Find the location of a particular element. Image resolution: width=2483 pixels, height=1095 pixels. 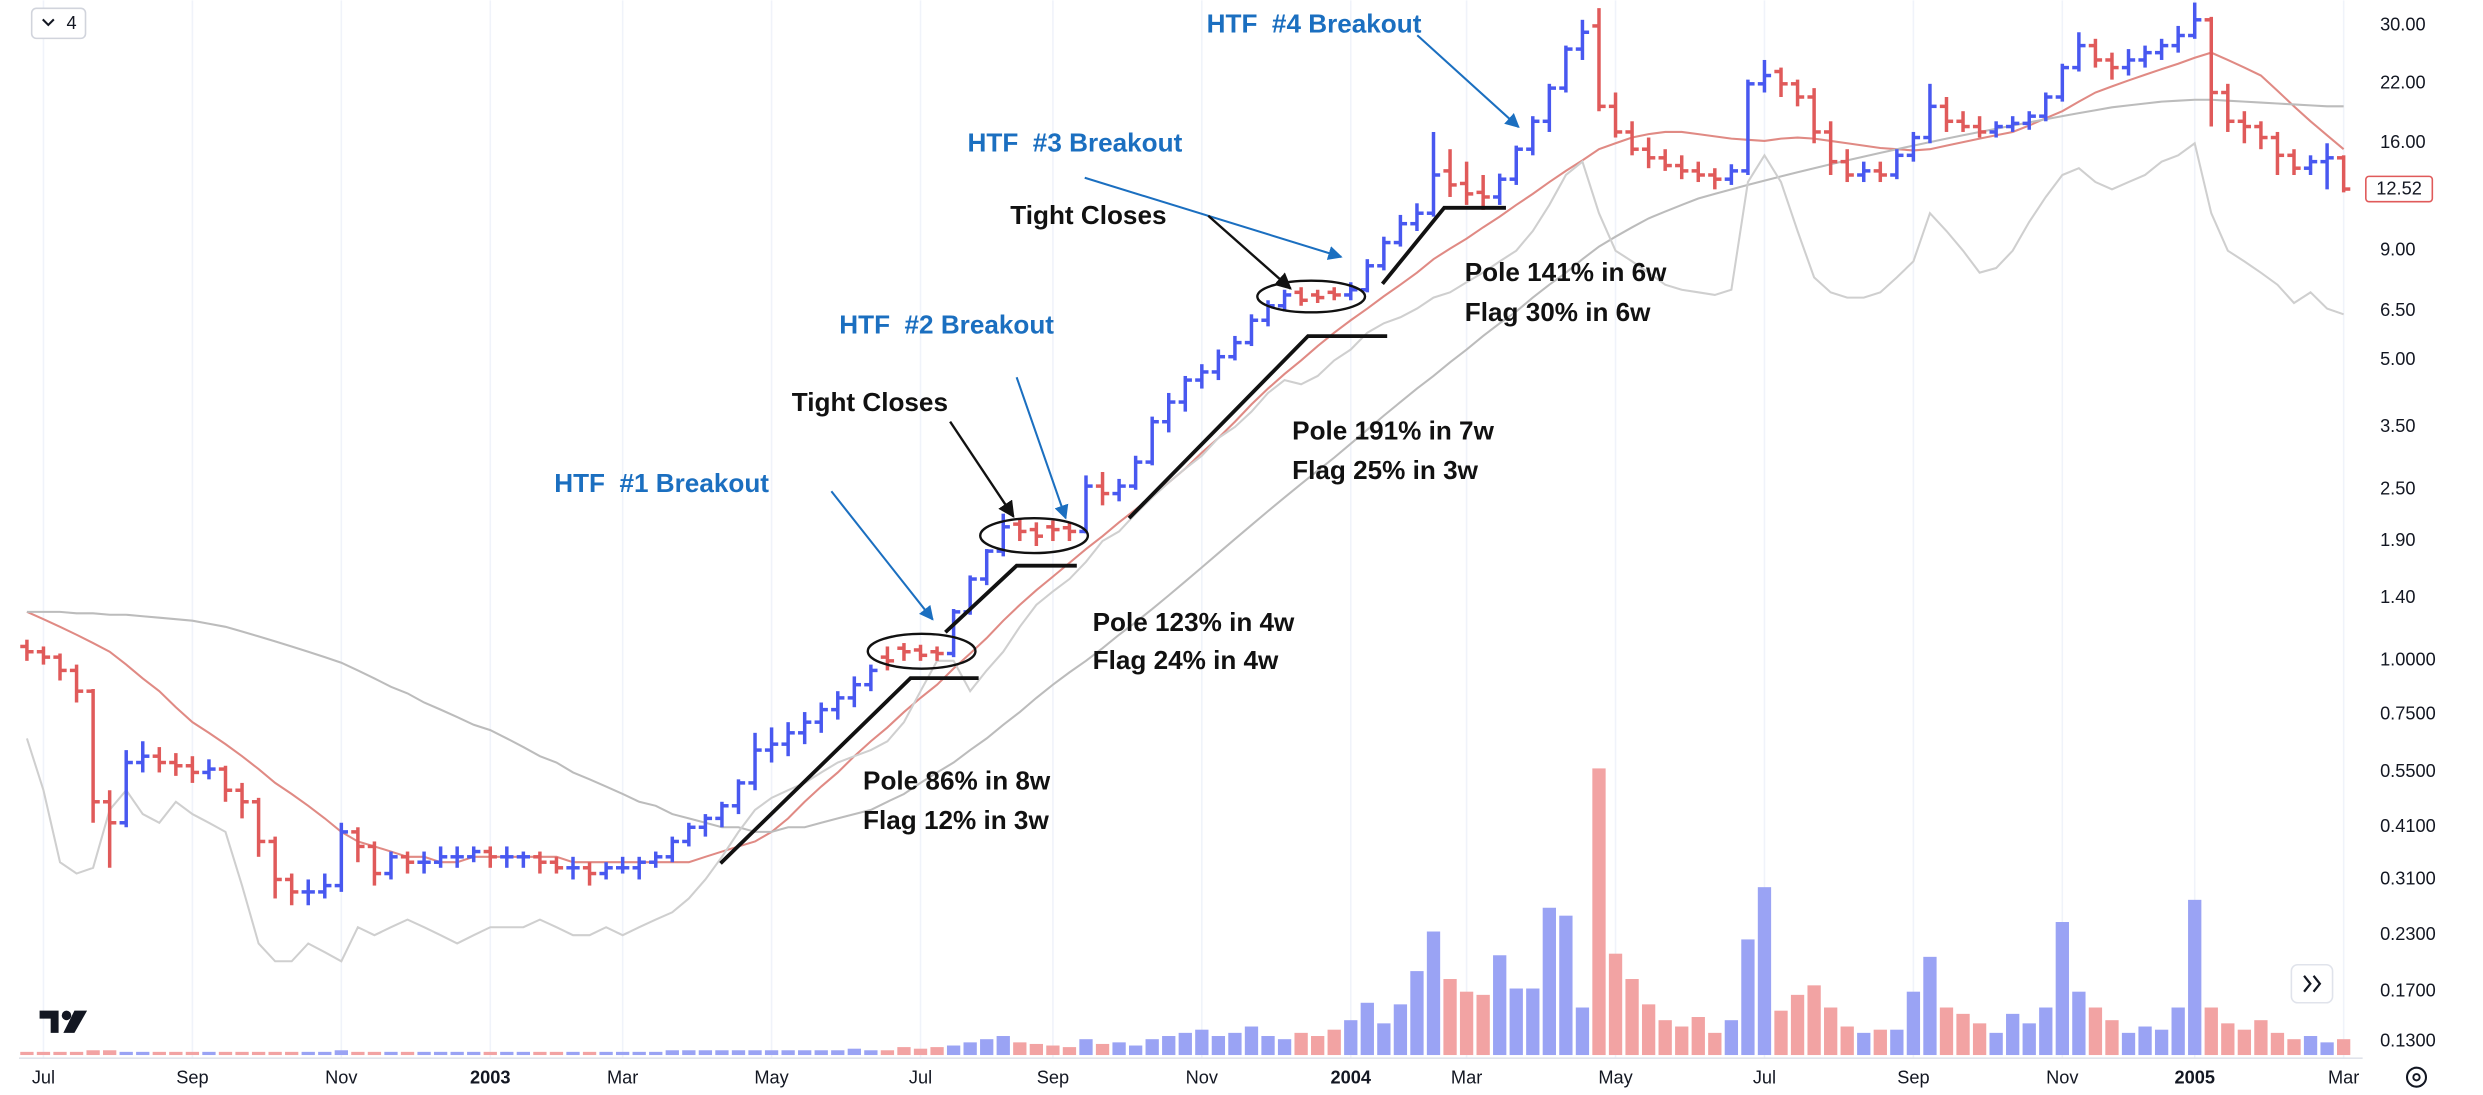

ellipse is located at coordinates (1311, 296).